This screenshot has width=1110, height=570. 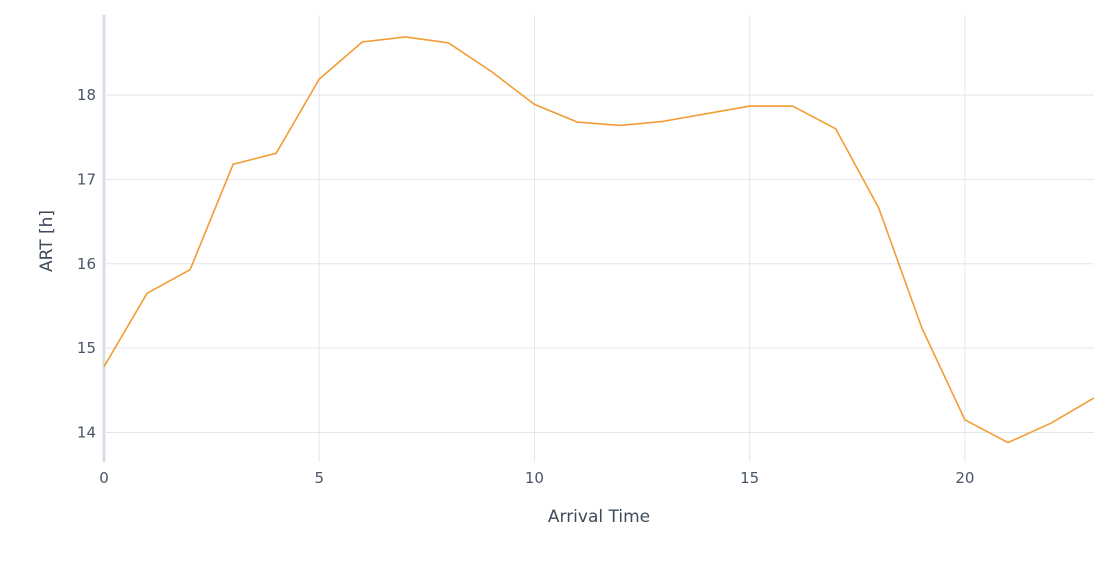 What do you see at coordinates (86, 348) in the screenshot?
I see `y-tick-label-15: 15` at bounding box center [86, 348].